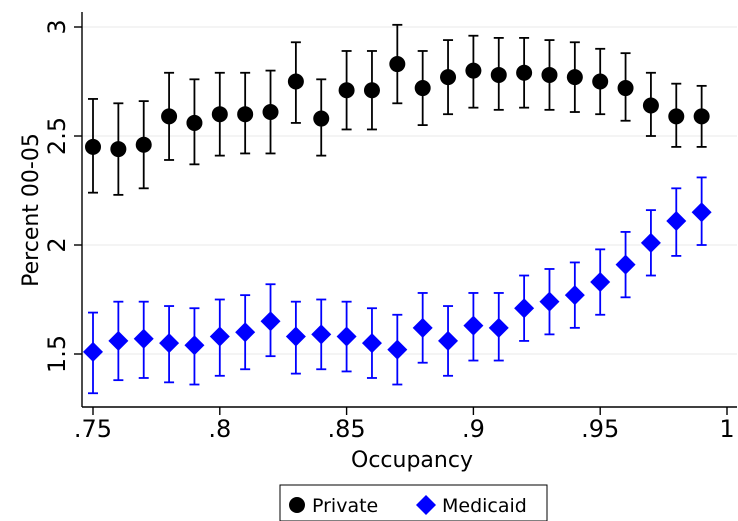  What do you see at coordinates (345, 506) in the screenshot?
I see `legend-label-private: Private` at bounding box center [345, 506].